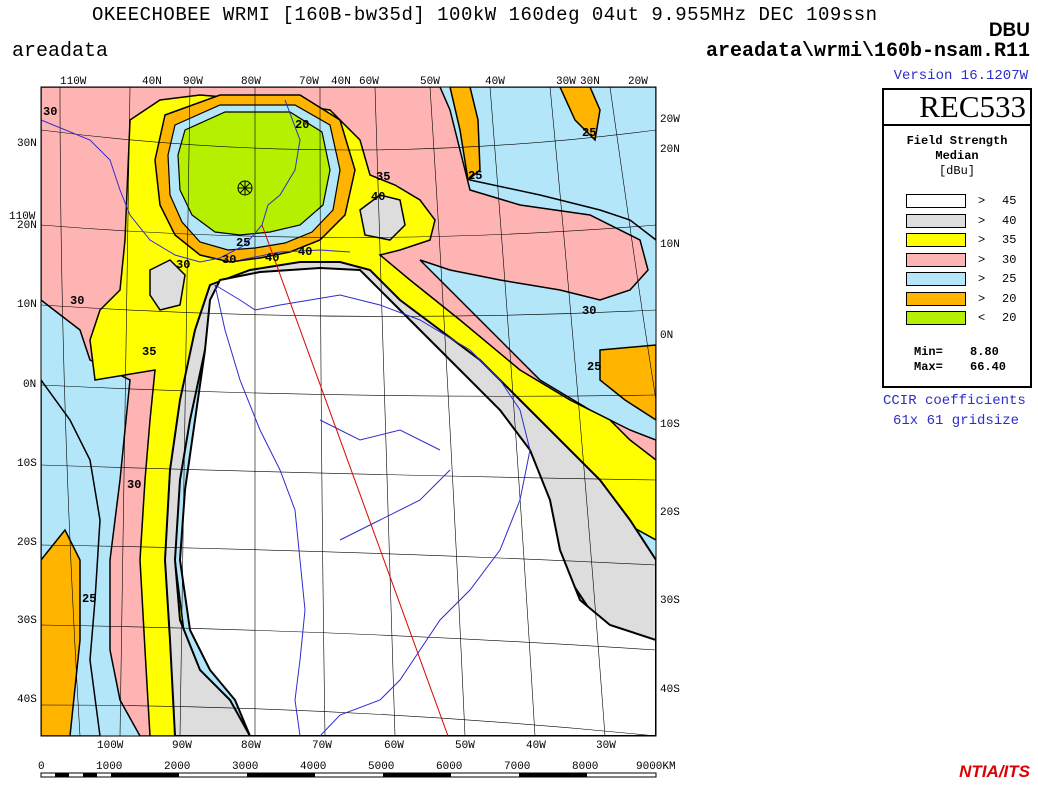  Describe the element at coordinates (590, 82) in the screenshot. I see `lon-label: 30N` at that location.